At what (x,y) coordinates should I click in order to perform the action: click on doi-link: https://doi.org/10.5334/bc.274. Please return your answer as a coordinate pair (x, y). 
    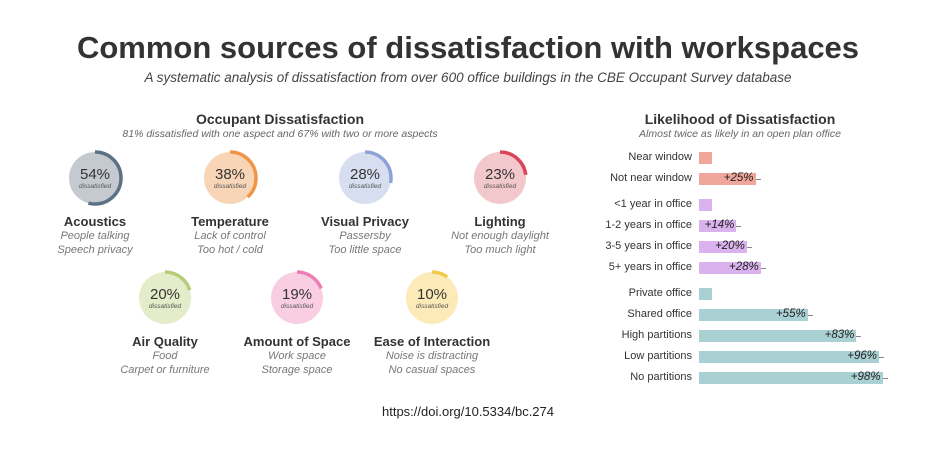
    Looking at the image, I should click on (467, 411).